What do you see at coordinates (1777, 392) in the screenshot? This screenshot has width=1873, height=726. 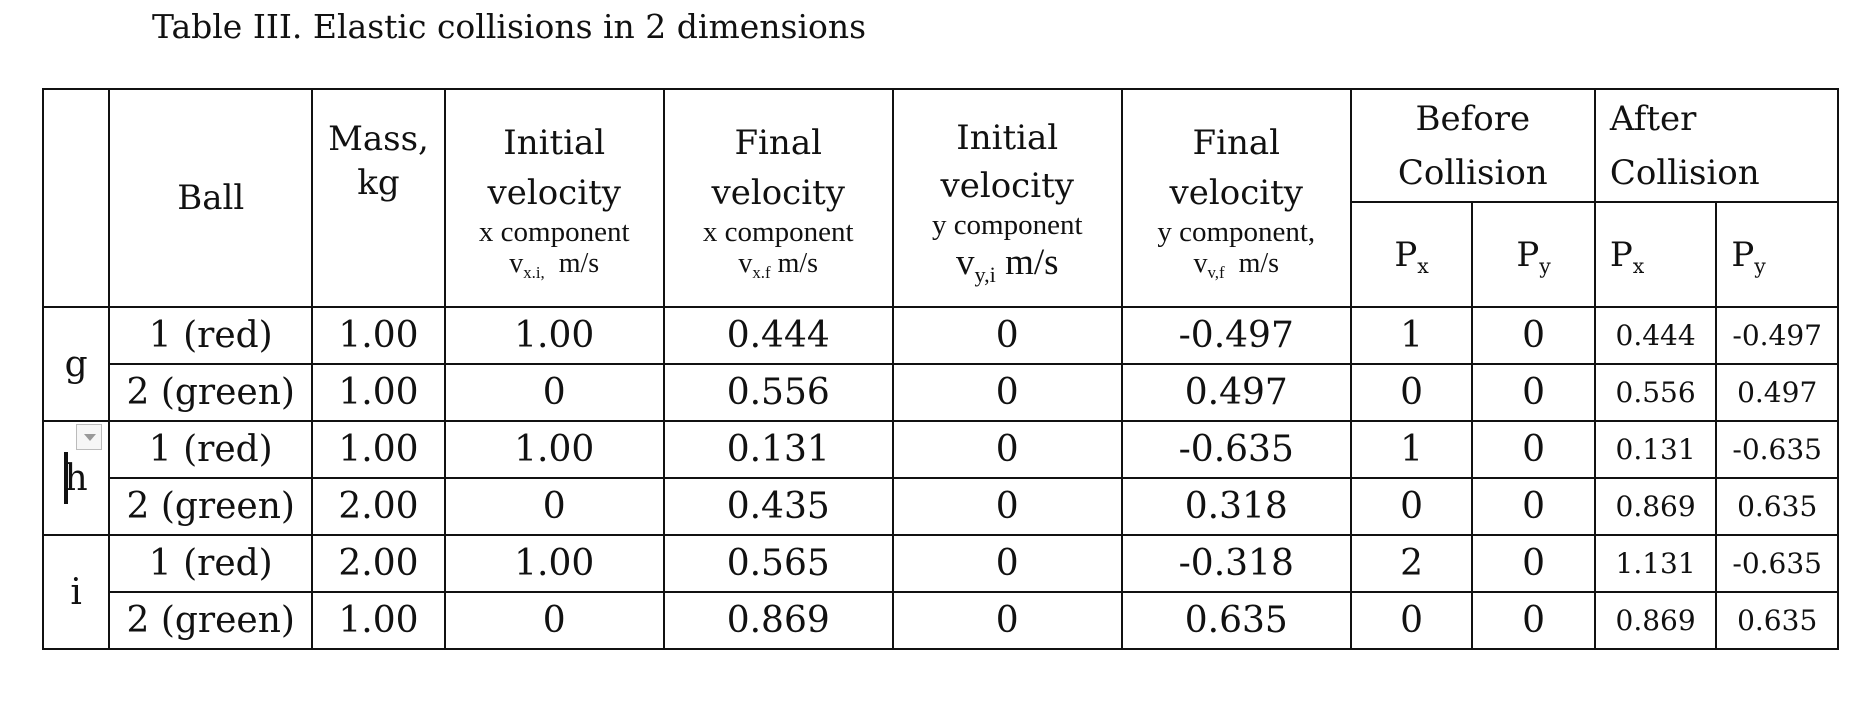 I see `after-py-cell: 0.497` at bounding box center [1777, 392].